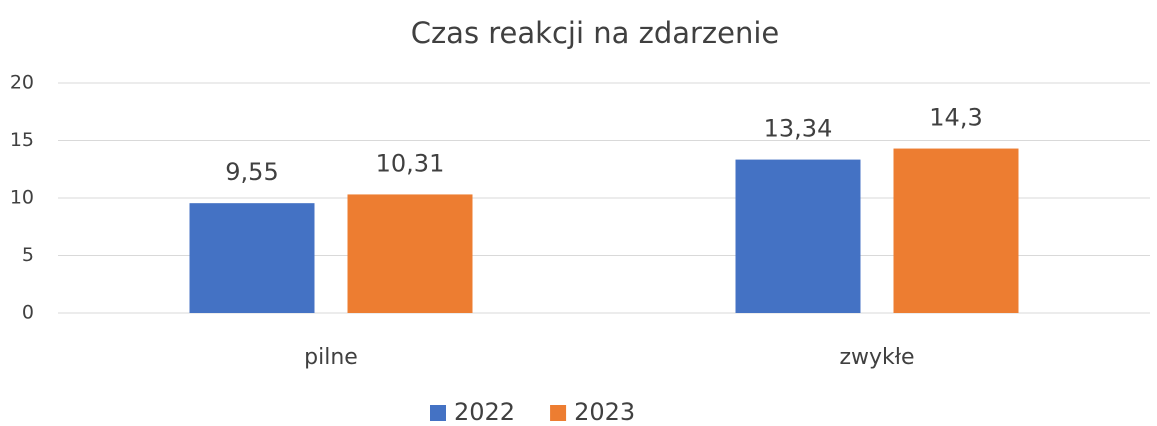 The image size is (1157, 426). What do you see at coordinates (331, 357) in the screenshot?
I see `x-tick-label: pilne` at bounding box center [331, 357].